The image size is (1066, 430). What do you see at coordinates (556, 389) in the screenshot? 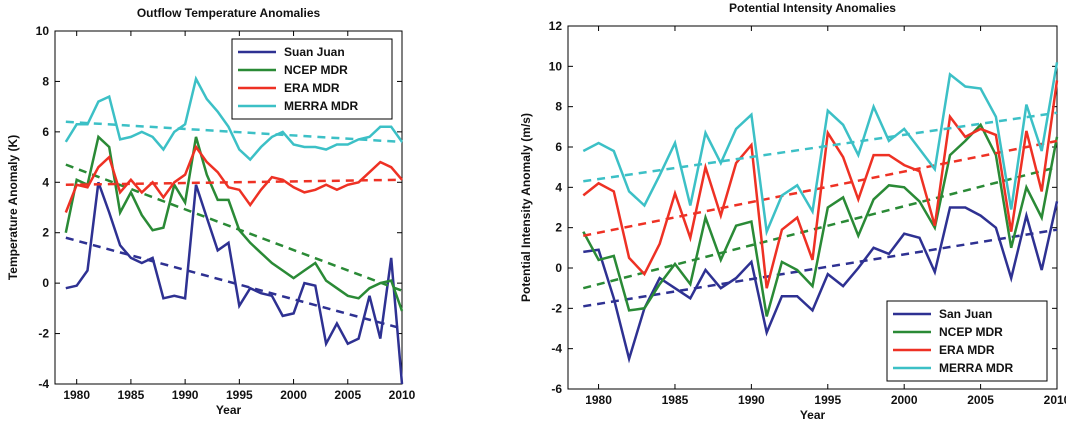
I see `y-tick-label: -6` at bounding box center [556, 389].